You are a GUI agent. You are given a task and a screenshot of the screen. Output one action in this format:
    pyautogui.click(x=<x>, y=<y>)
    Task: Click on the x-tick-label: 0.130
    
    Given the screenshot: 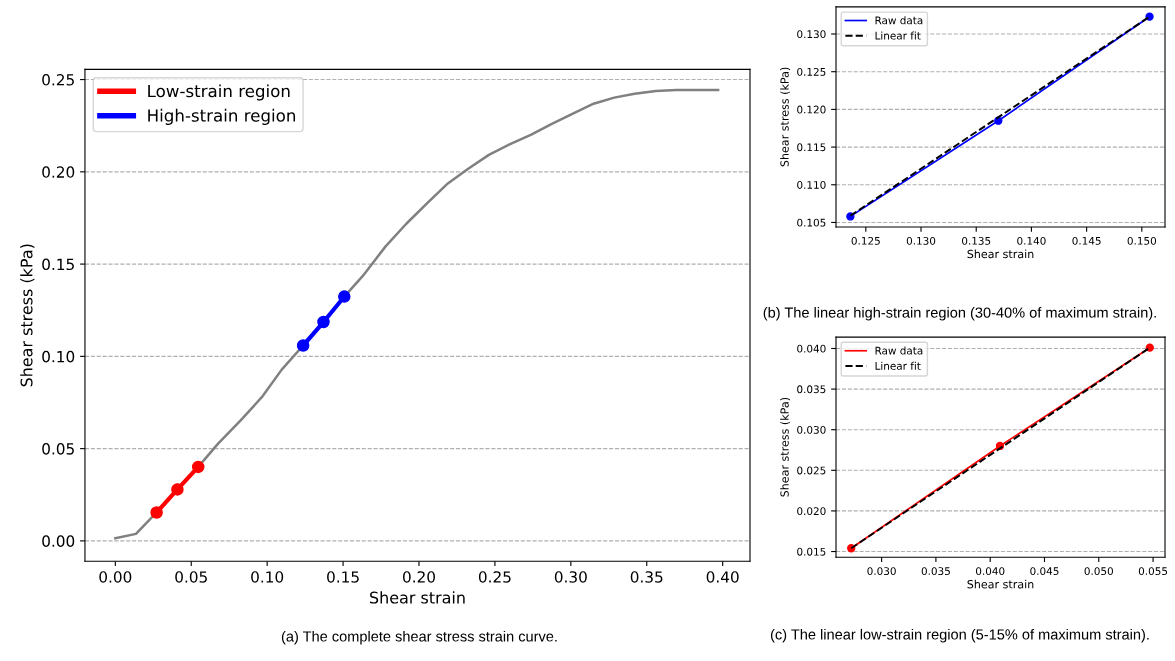 What is the action you would take?
    pyautogui.click(x=921, y=240)
    